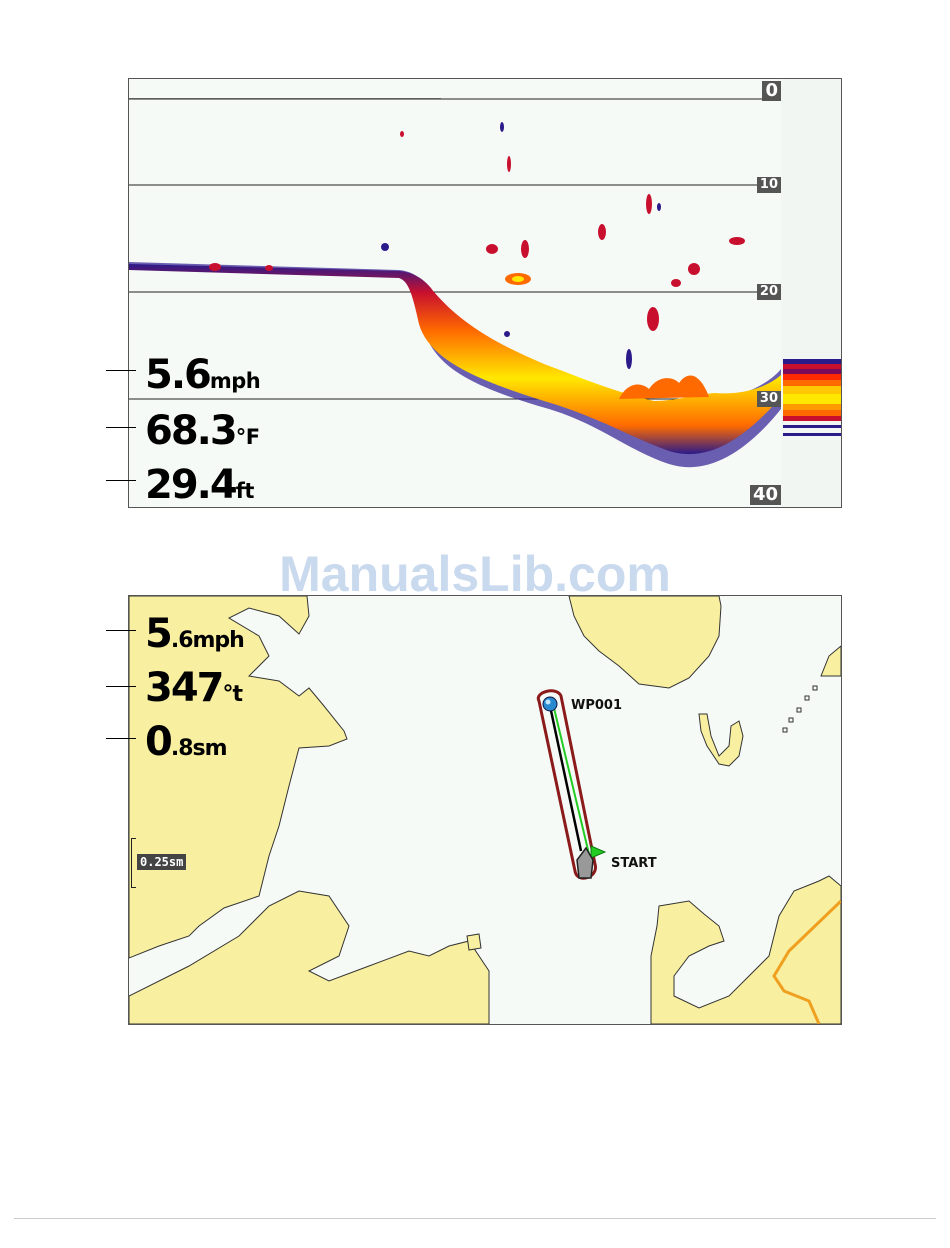  Describe the element at coordinates (475, 574) in the screenshot. I see `watermark: ManualsLib.com` at that location.